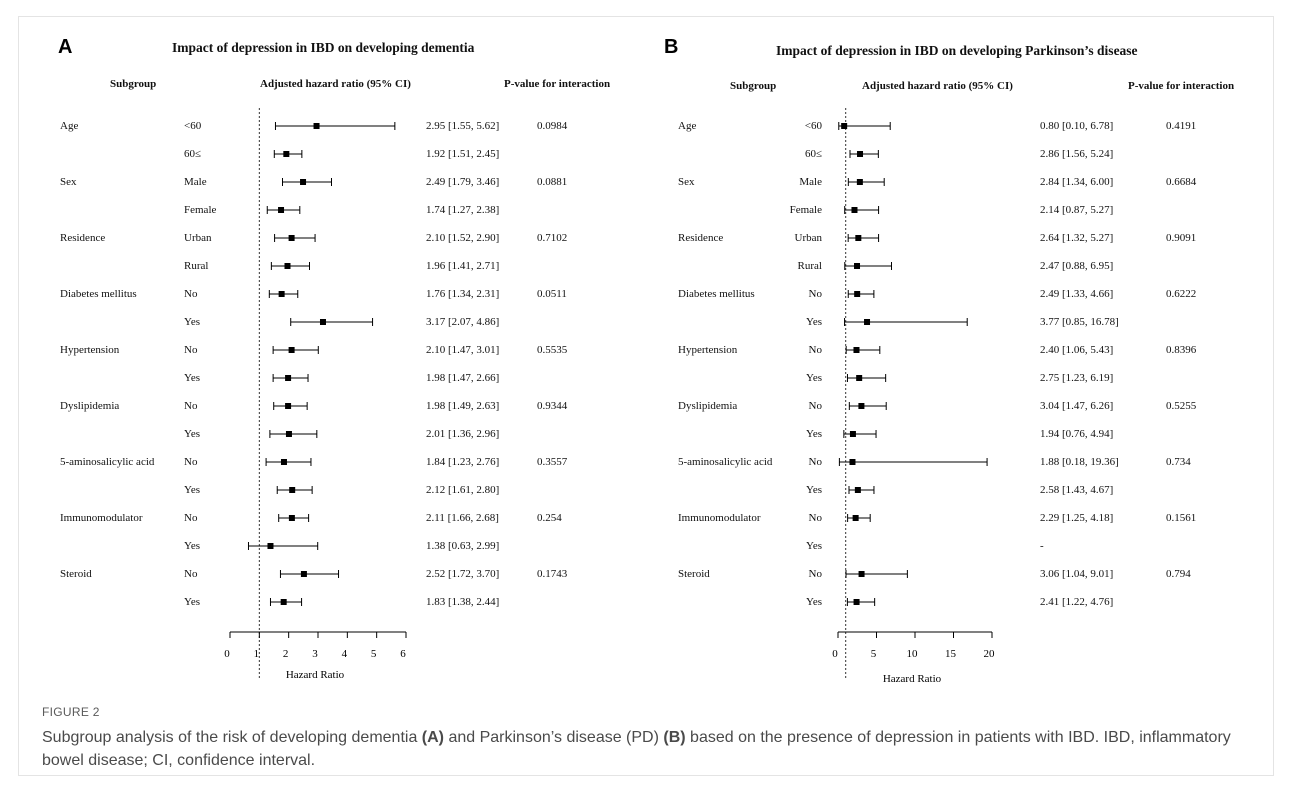 The image size is (1292, 794). Describe the element at coordinates (674, 737) in the screenshot. I see `caption-panel-b-ref: (B)` at that location.